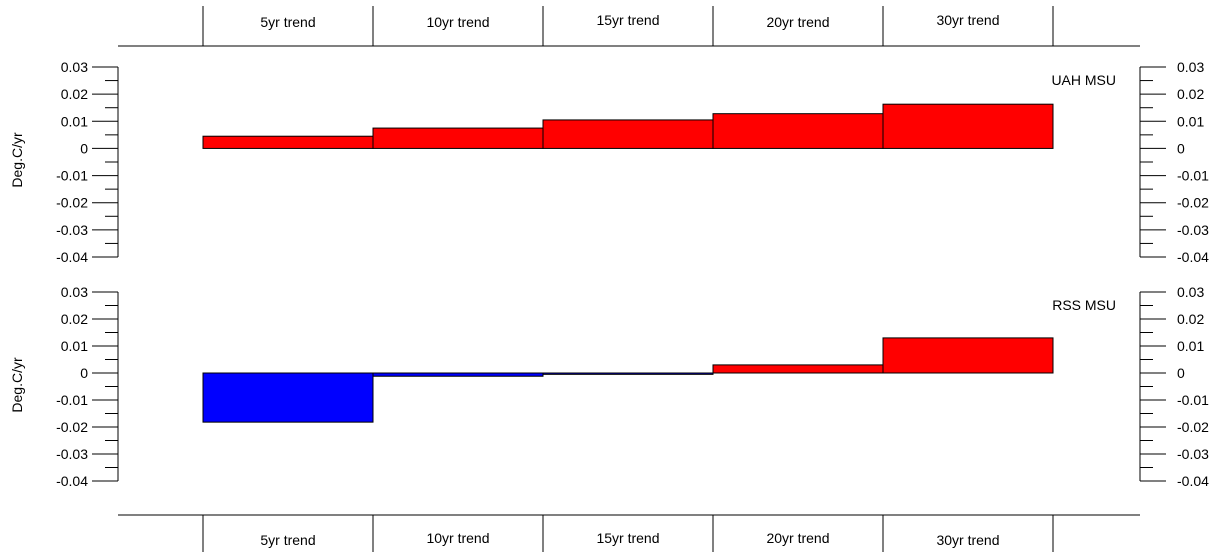  What do you see at coordinates (797, 22) in the screenshot?
I see `top-label-20yr: 20yr trend` at bounding box center [797, 22].